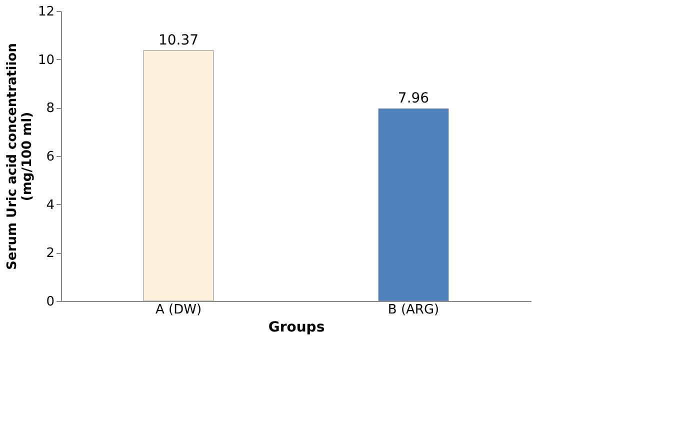  Describe the element at coordinates (19, 156) in the screenshot. I see `y-axis-title: Serum Uric acid concentratiion (mg/100 ml)` at that location.